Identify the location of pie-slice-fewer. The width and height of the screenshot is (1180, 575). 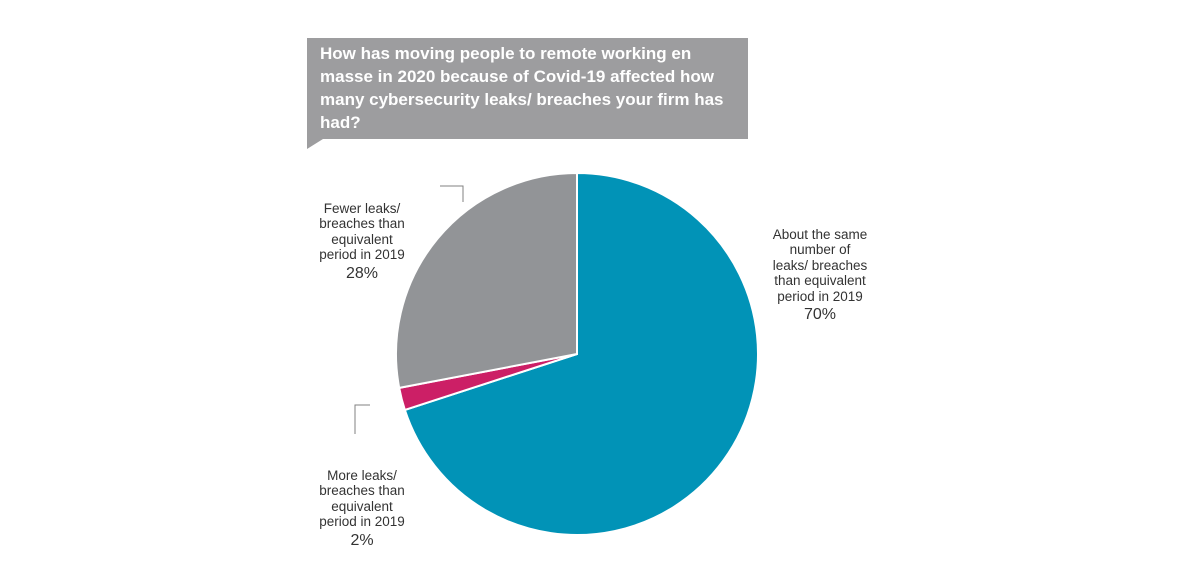
(486, 280).